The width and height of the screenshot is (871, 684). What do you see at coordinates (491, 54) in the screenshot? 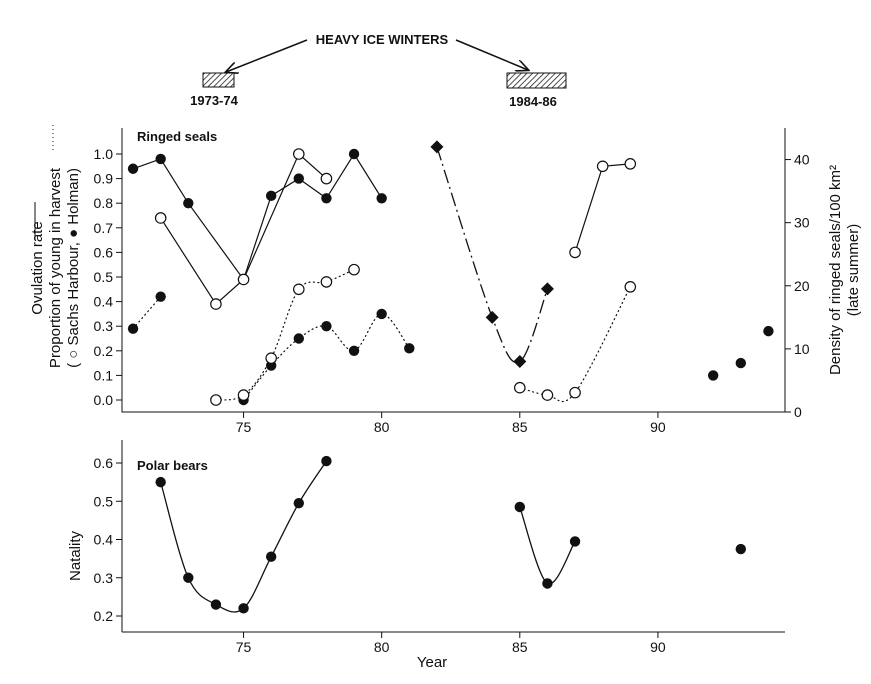
I see `arrow-right` at bounding box center [491, 54].